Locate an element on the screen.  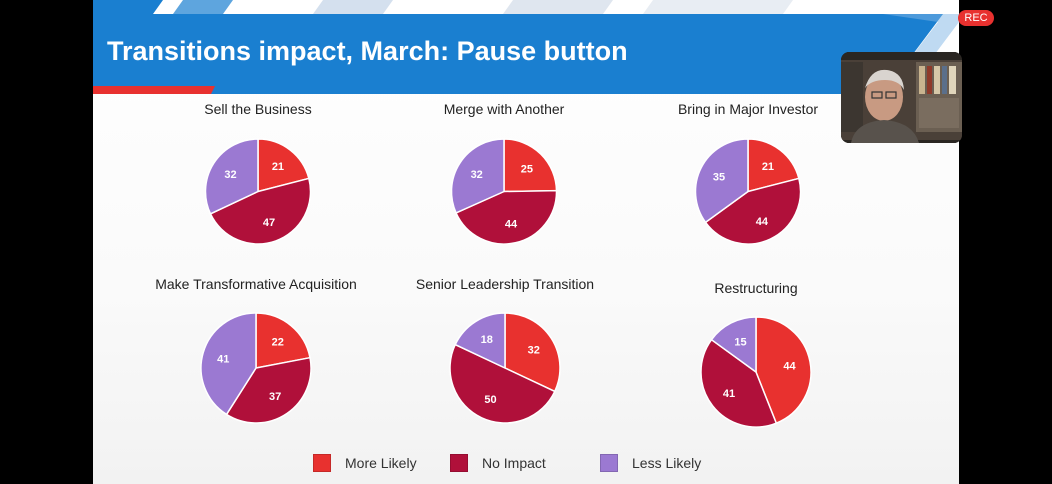
data-label-more-likely: 25 is located at coordinates (527, 169).